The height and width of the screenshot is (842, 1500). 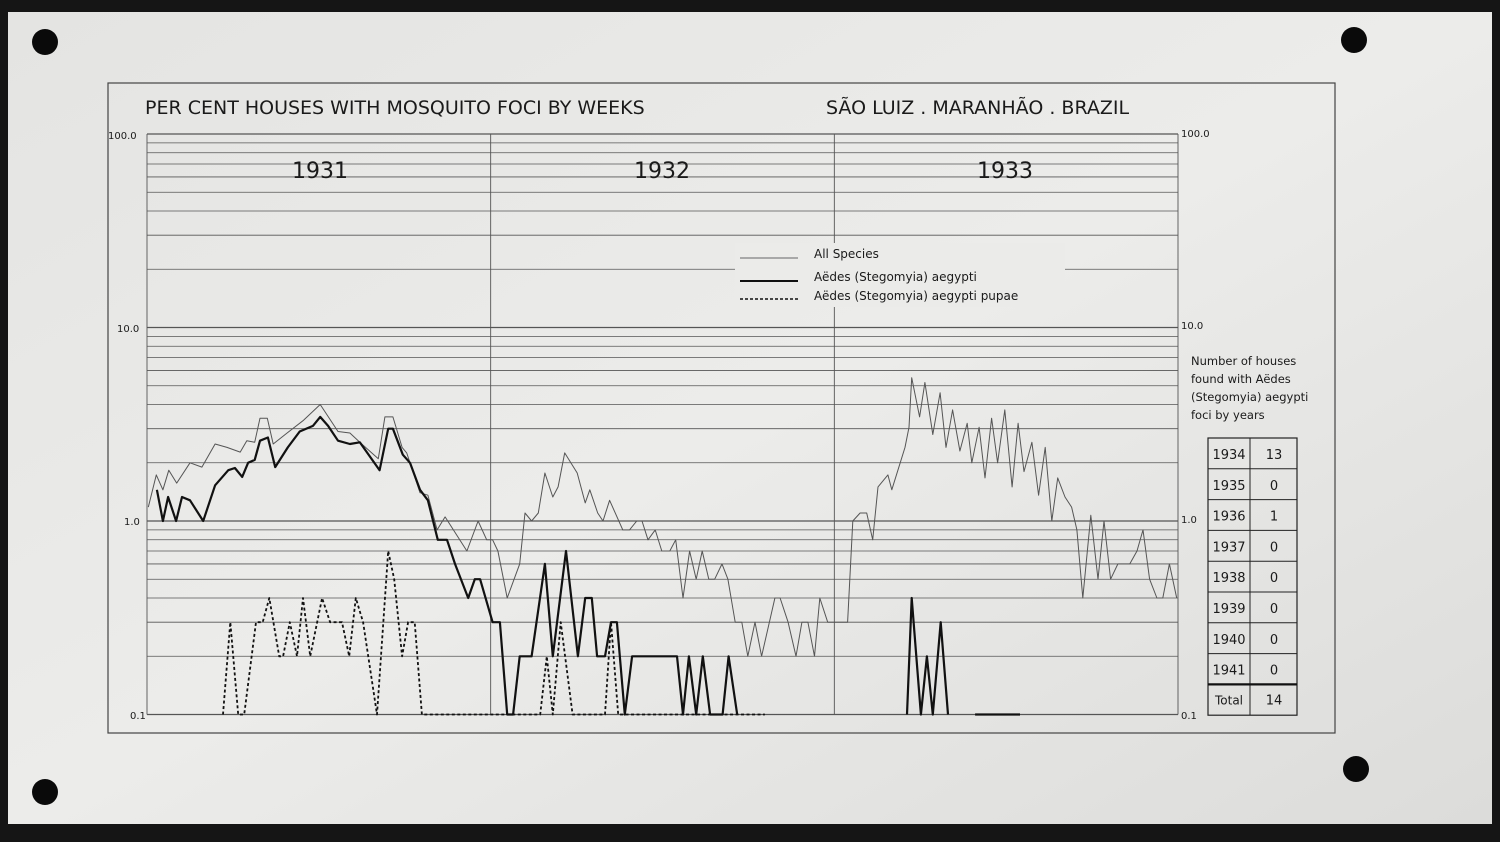 I want to click on chart-subtitle: SÃO LUIZ . MARANHÃO . BRAZIL, so click(x=977, y=107).